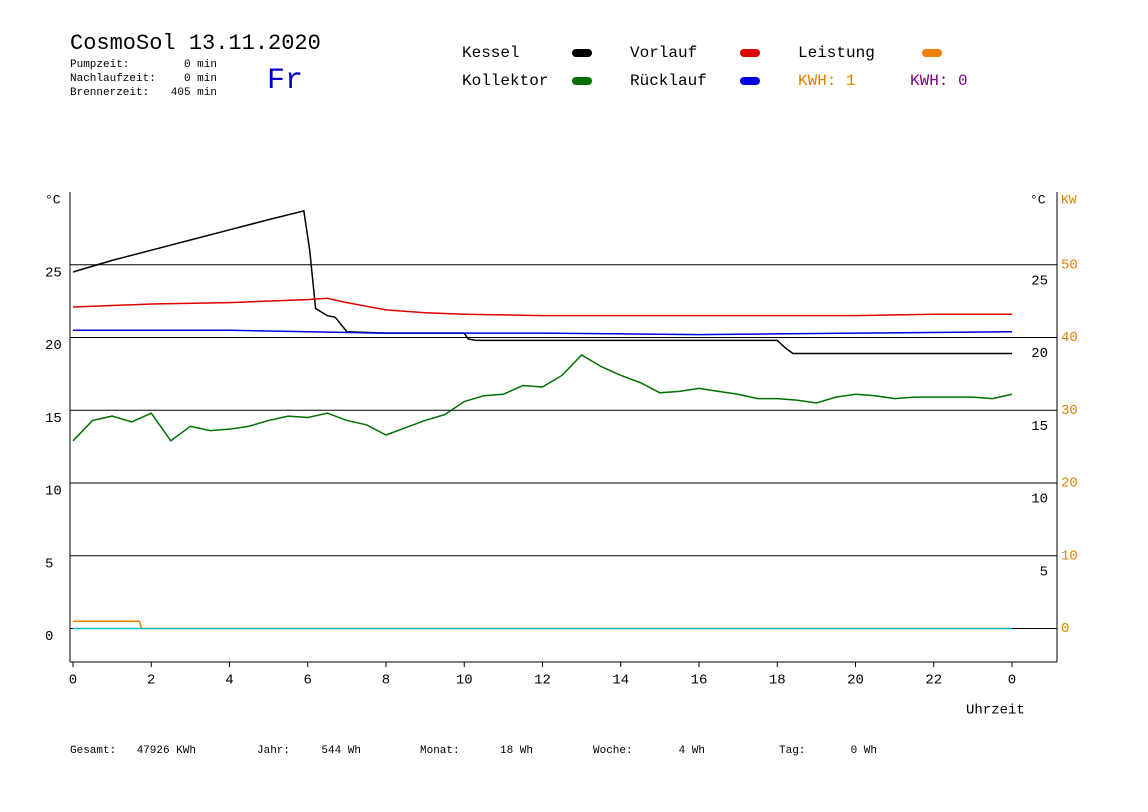  Describe the element at coordinates (53, 492) in the screenshot. I see `y-tick-label: 10` at that location.